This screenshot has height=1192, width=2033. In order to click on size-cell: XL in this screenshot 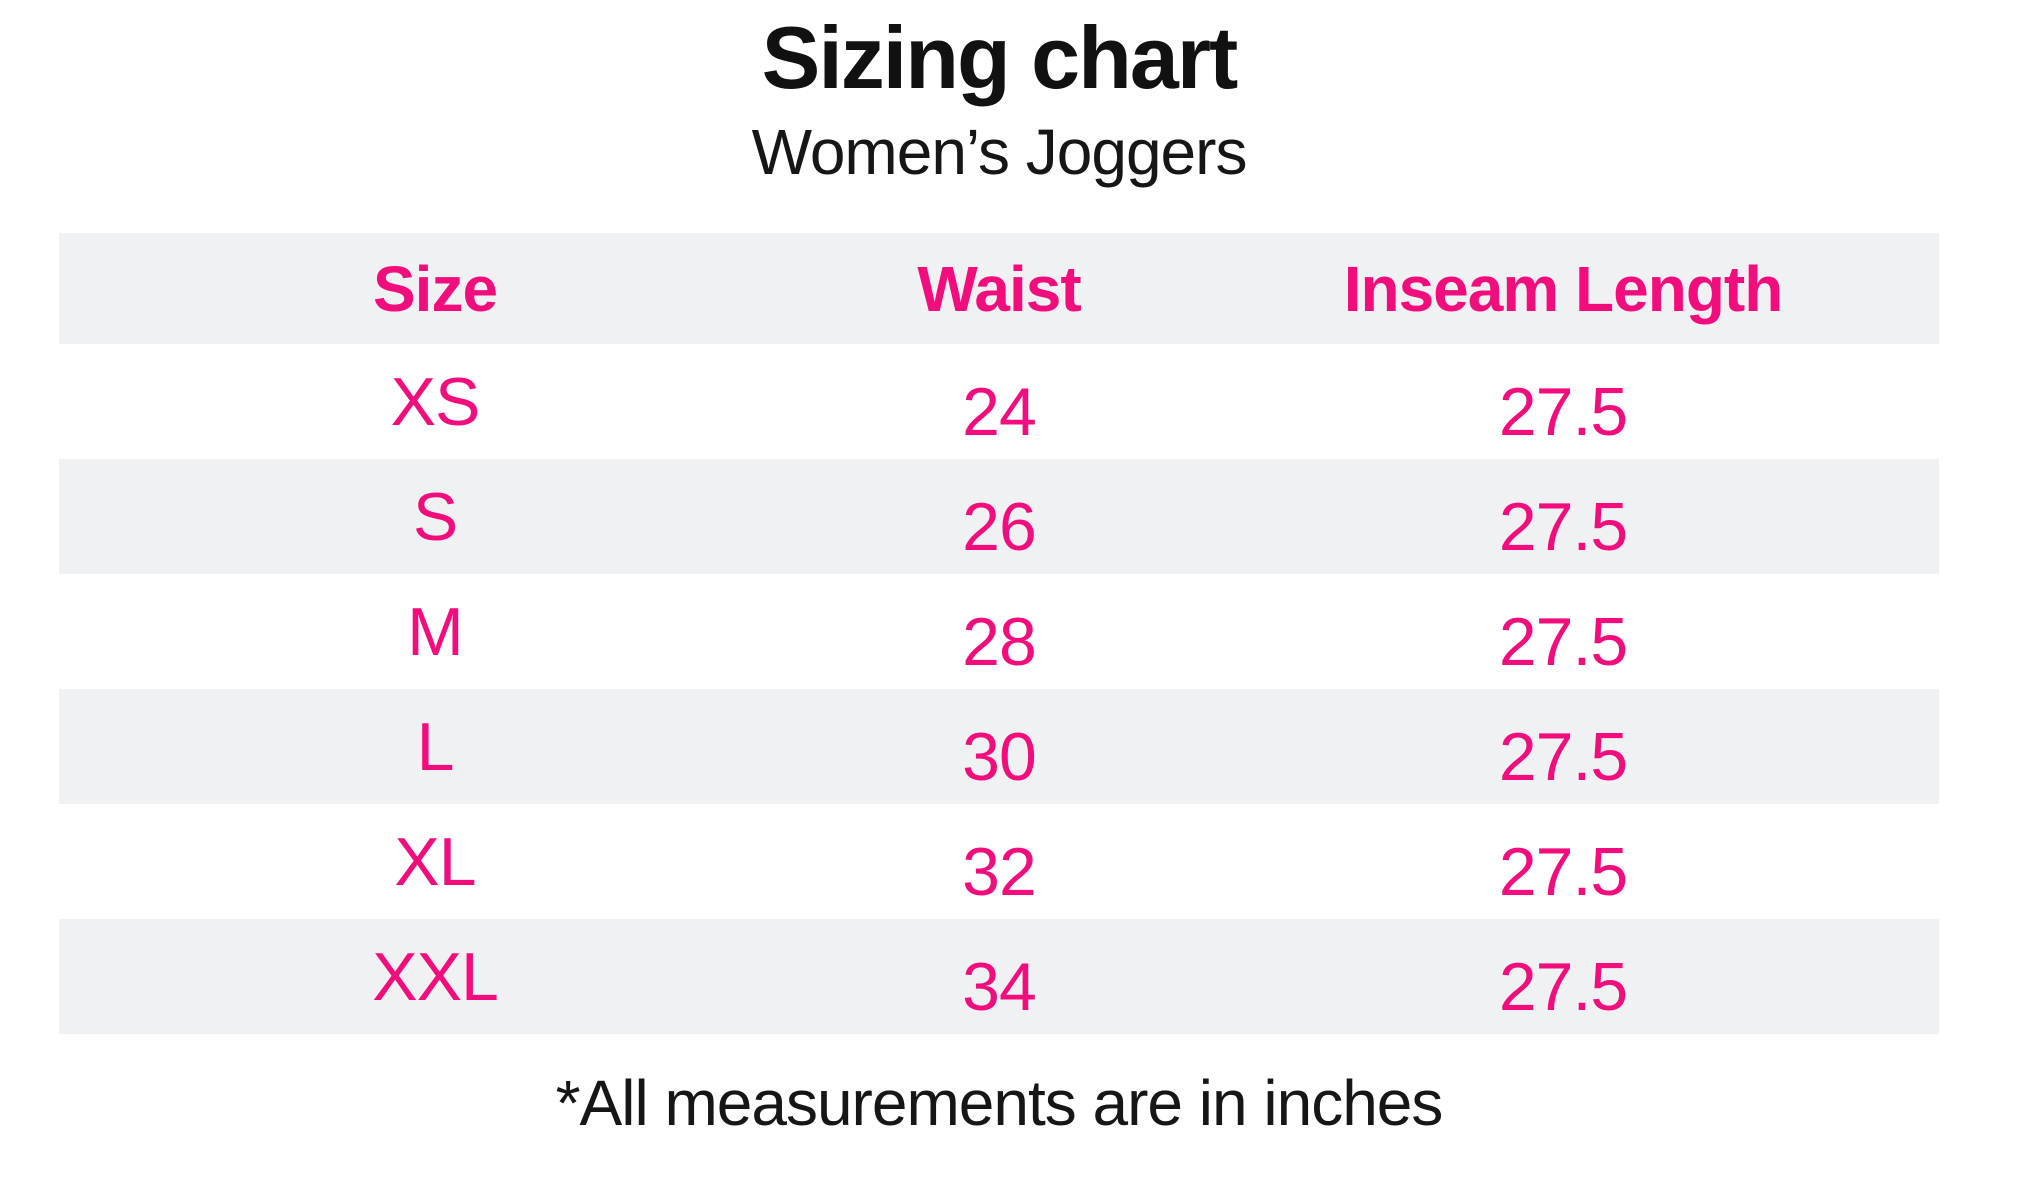, I will do `click(435, 861)`.